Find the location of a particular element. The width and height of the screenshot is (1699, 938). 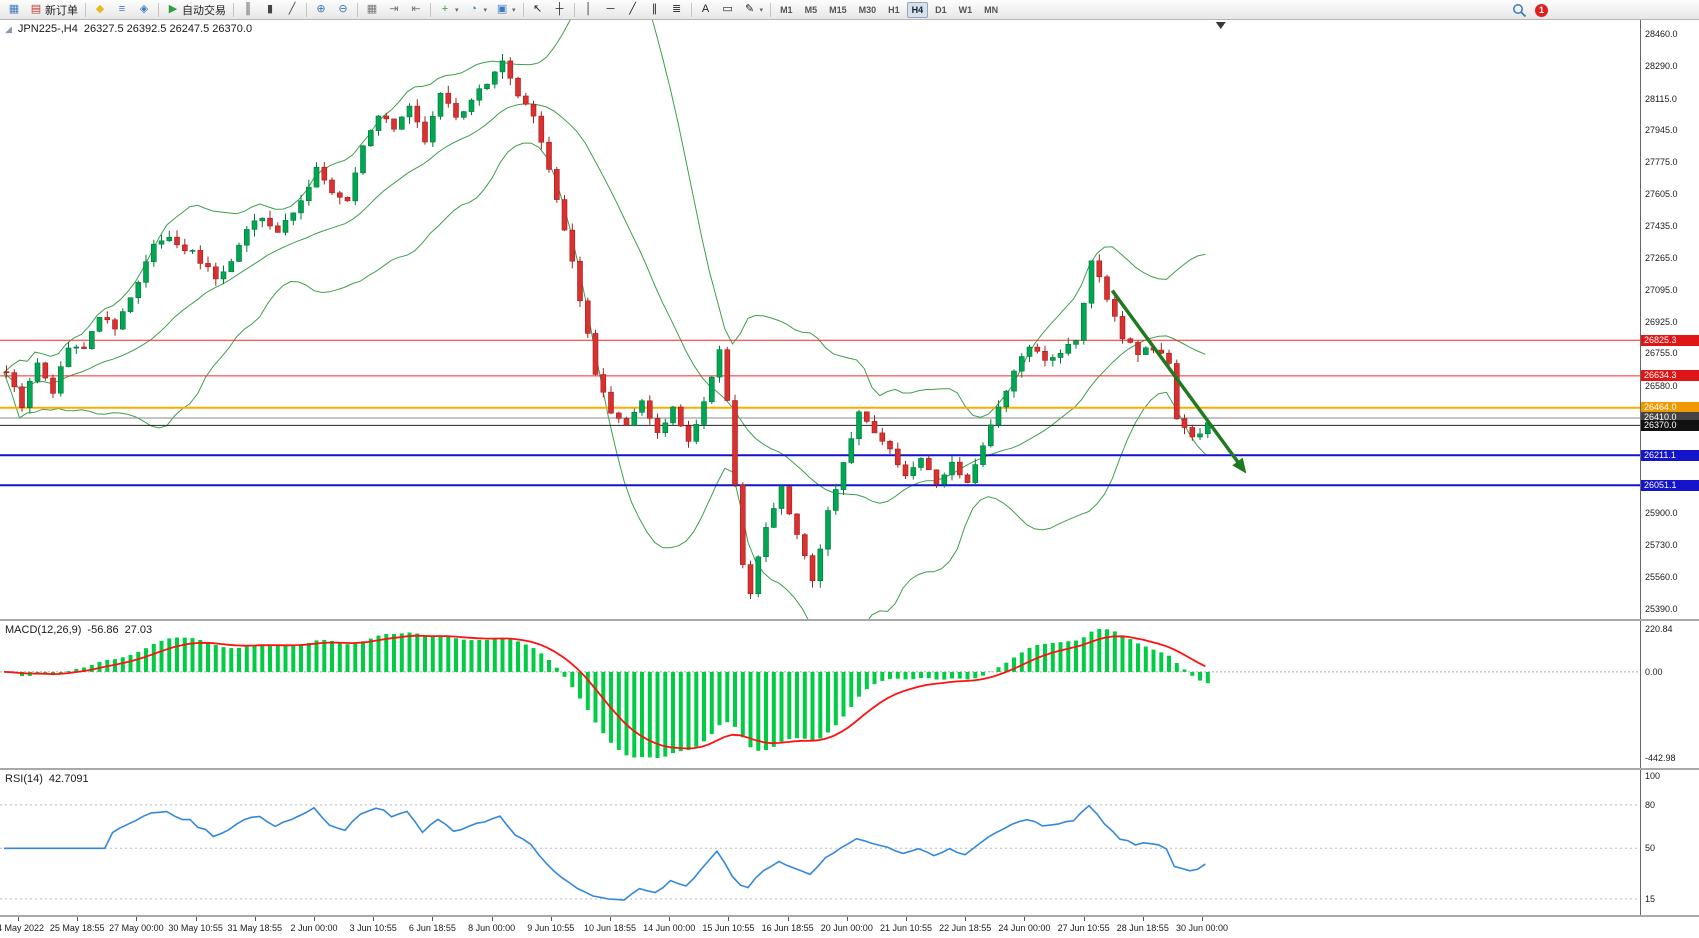

timeframe-m15-button: M15 is located at coordinates (838, 9).